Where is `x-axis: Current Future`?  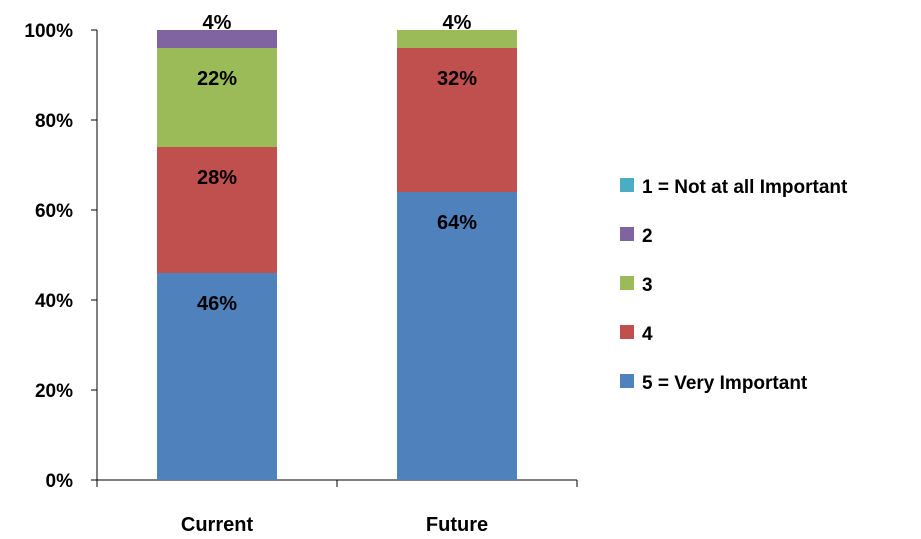
x-axis: Current Future is located at coordinates (337, 507).